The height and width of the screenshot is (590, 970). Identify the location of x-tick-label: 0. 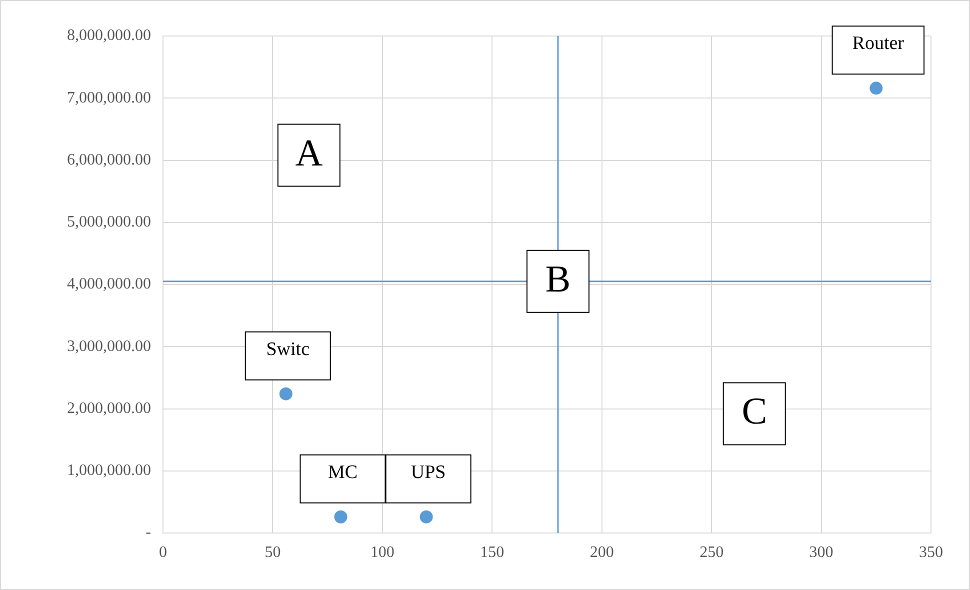
(163, 552).